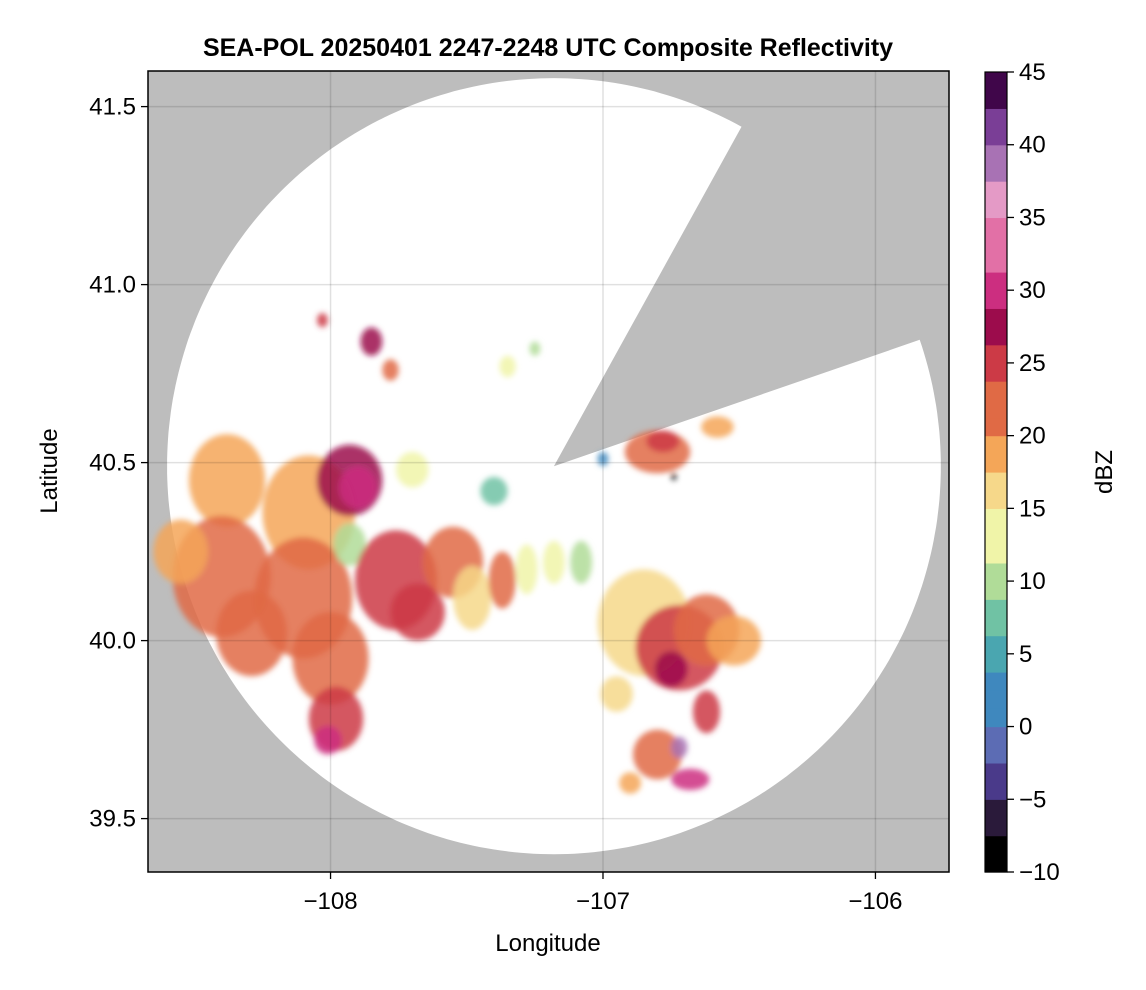 The image size is (1146, 990). I want to click on colorbar-frame, so click(996, 472).